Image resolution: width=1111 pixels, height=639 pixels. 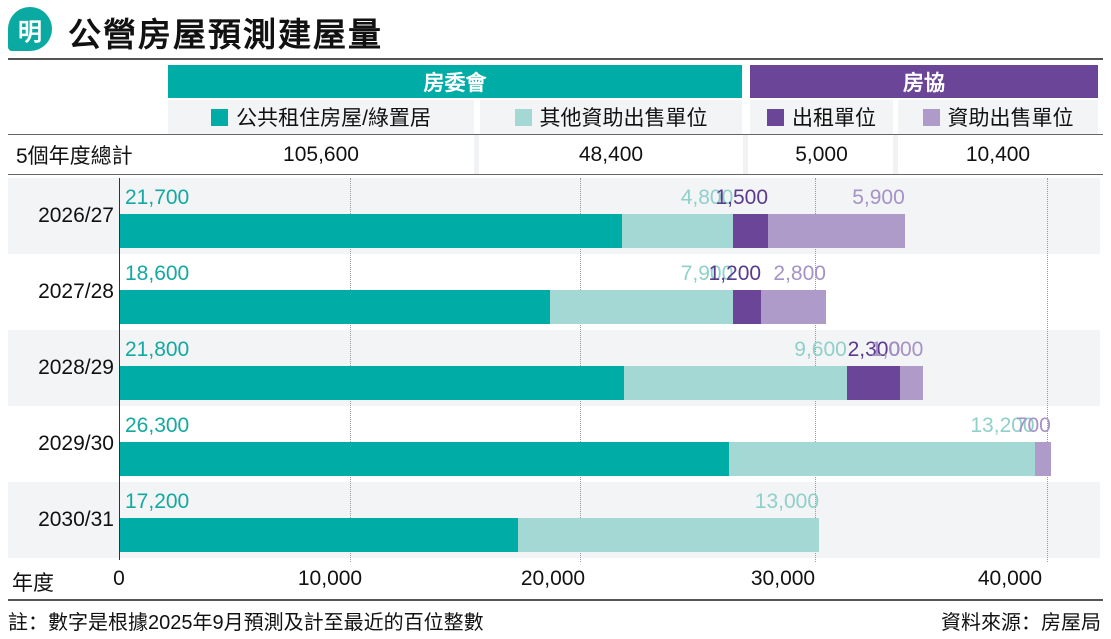 What do you see at coordinates (1002, 425) in the screenshot?
I see `data-label: 13,200` at bounding box center [1002, 425].